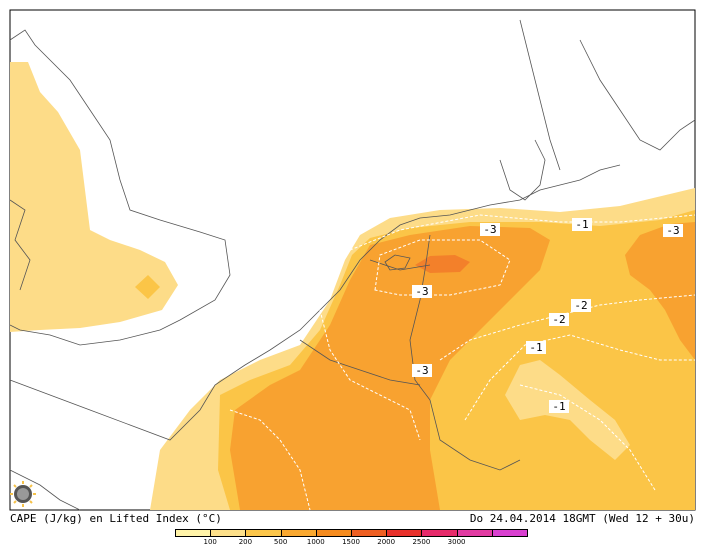  I want to click on map-caption-title: CAPE (J/kg) en Lifted Index (°C), so click(116, 518).